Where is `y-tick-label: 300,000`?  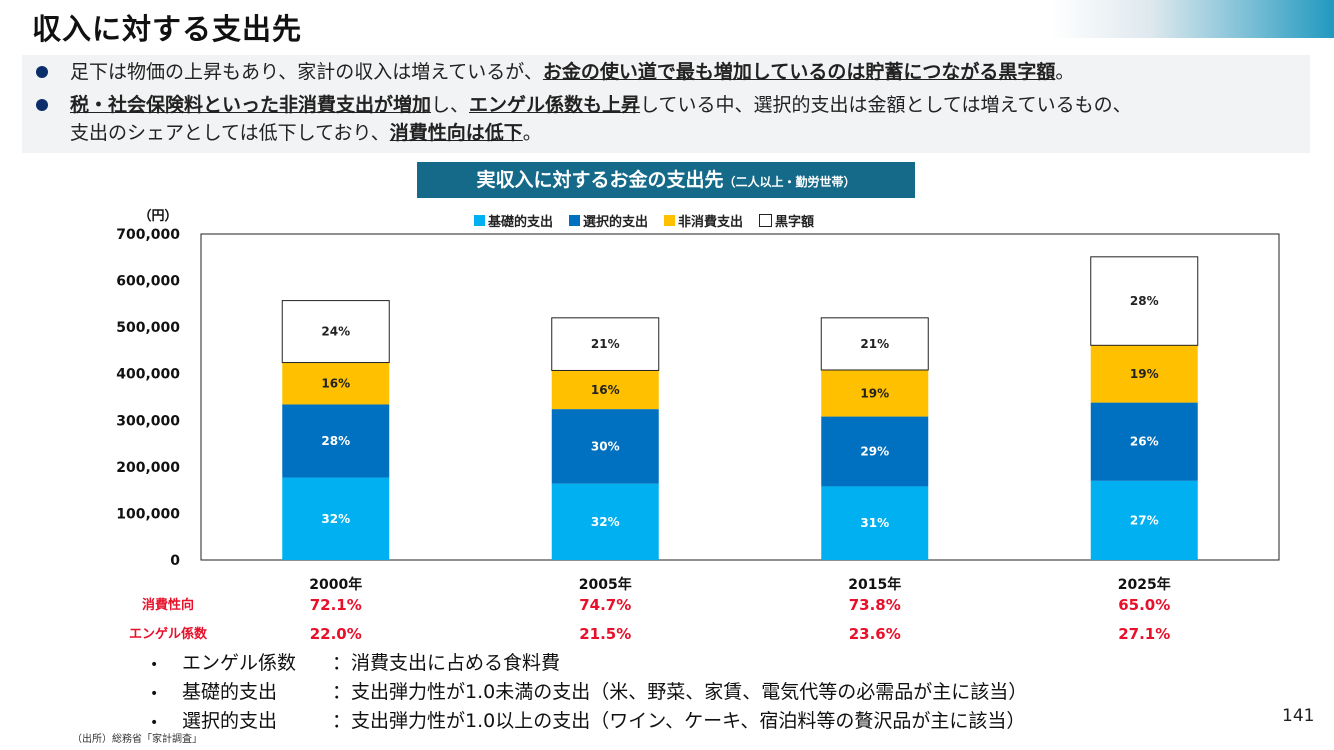 y-tick-label: 300,000 is located at coordinates (148, 421).